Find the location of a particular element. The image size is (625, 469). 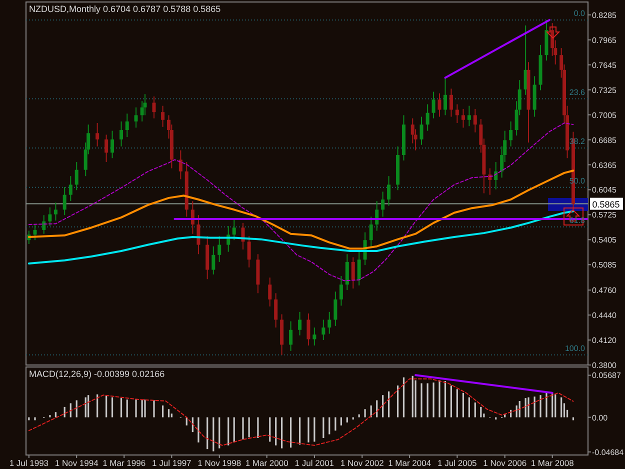

x-tick-label: 1 Jul 1997 is located at coordinates (172, 463).